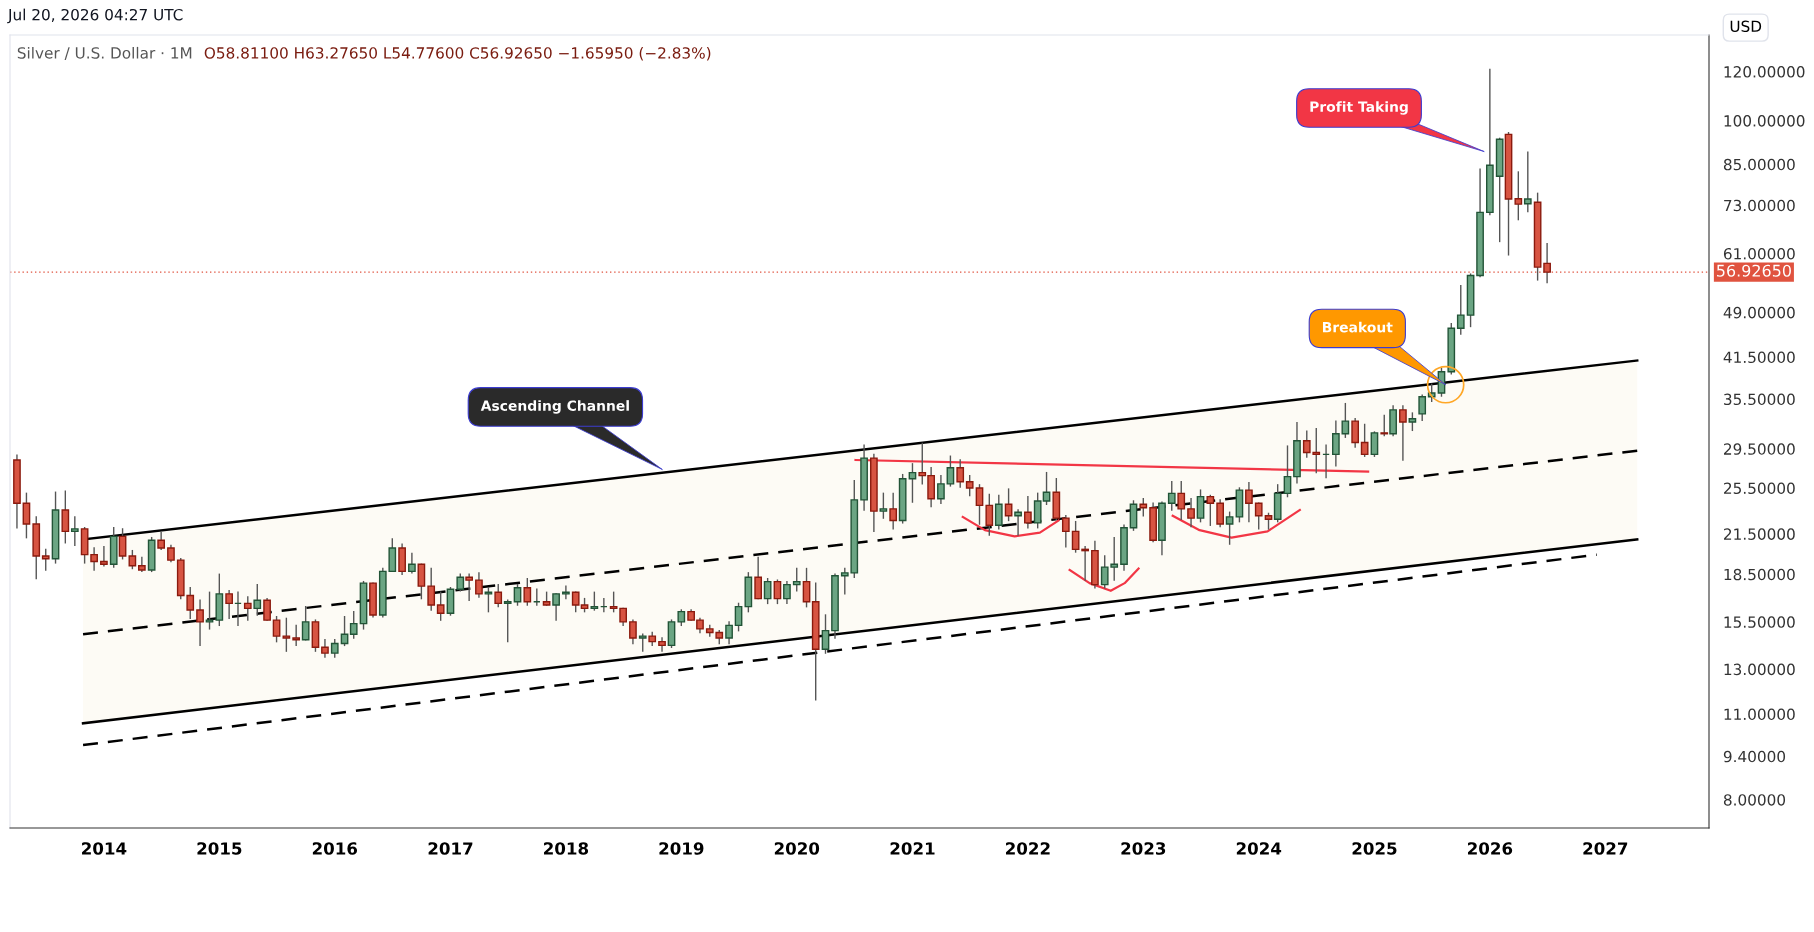  I want to click on y-tick-label: 15.50000, so click(1759, 622).